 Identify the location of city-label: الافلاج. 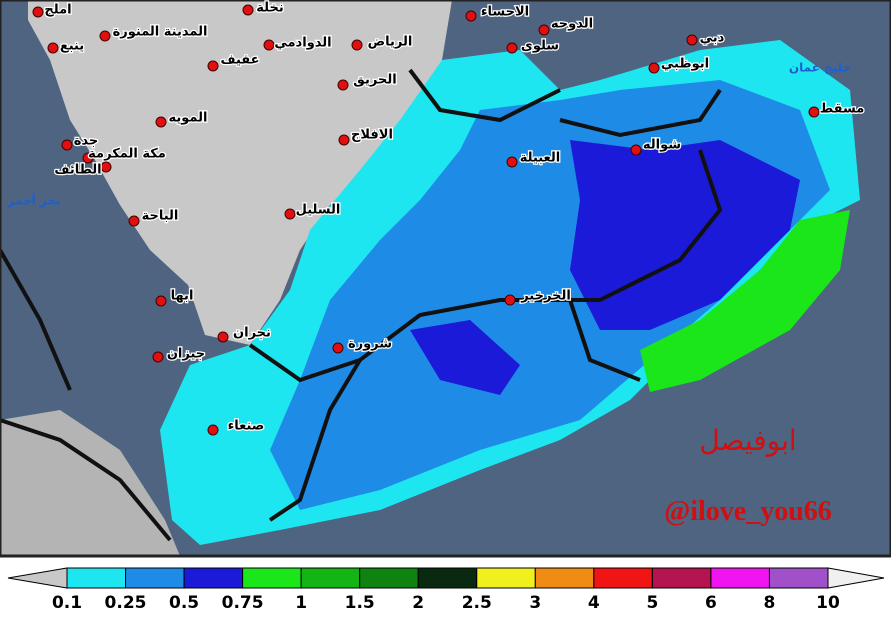
(372, 135).